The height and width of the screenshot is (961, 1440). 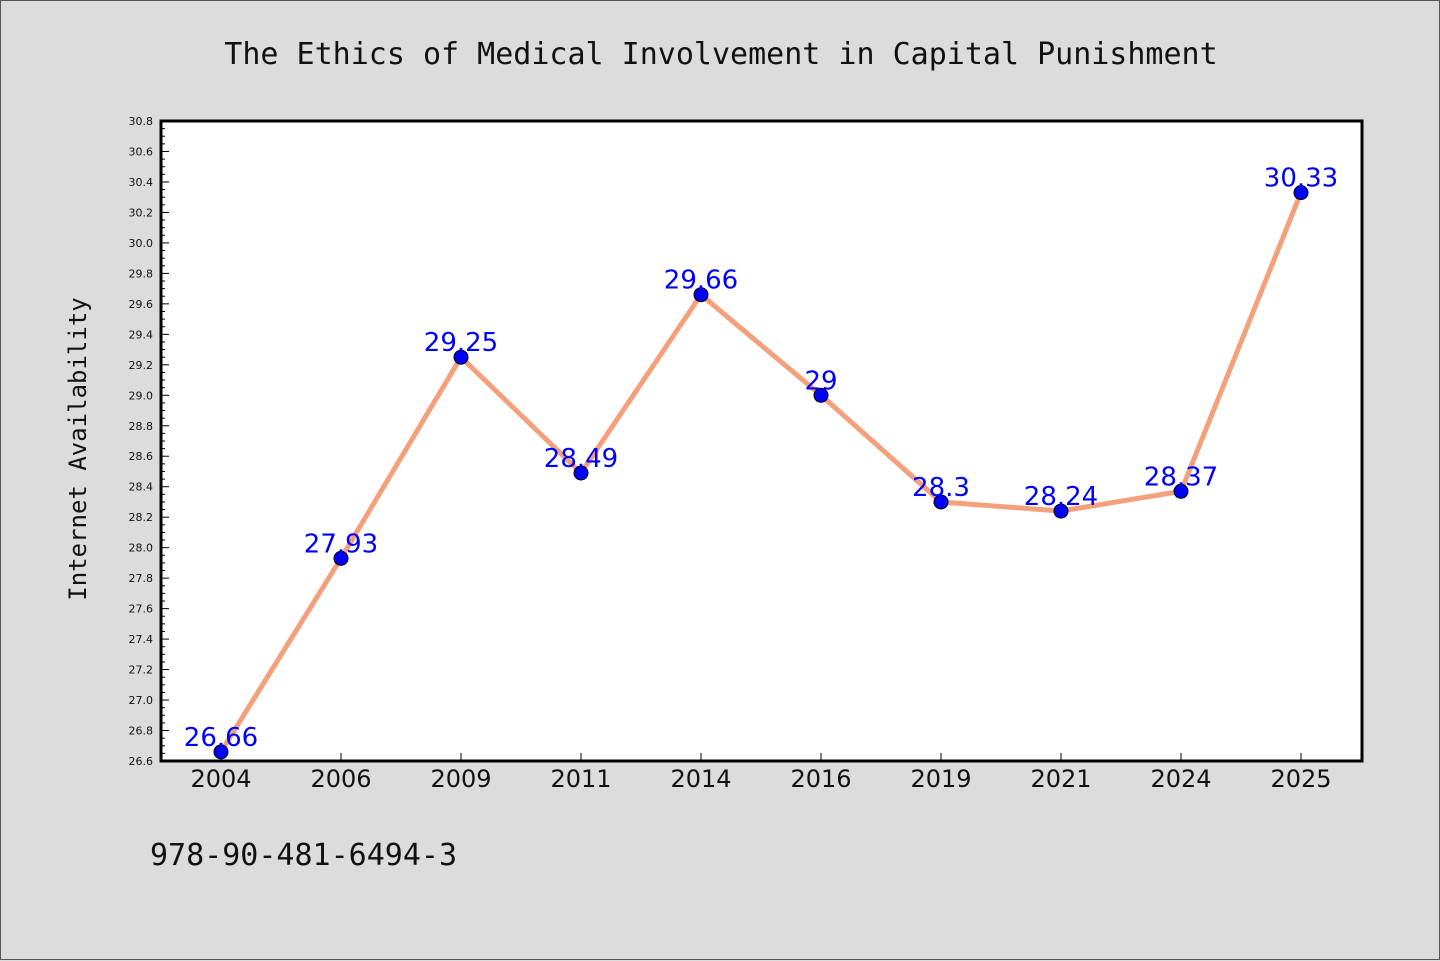 What do you see at coordinates (701, 281) in the screenshot?
I see `data-label: 29.66` at bounding box center [701, 281].